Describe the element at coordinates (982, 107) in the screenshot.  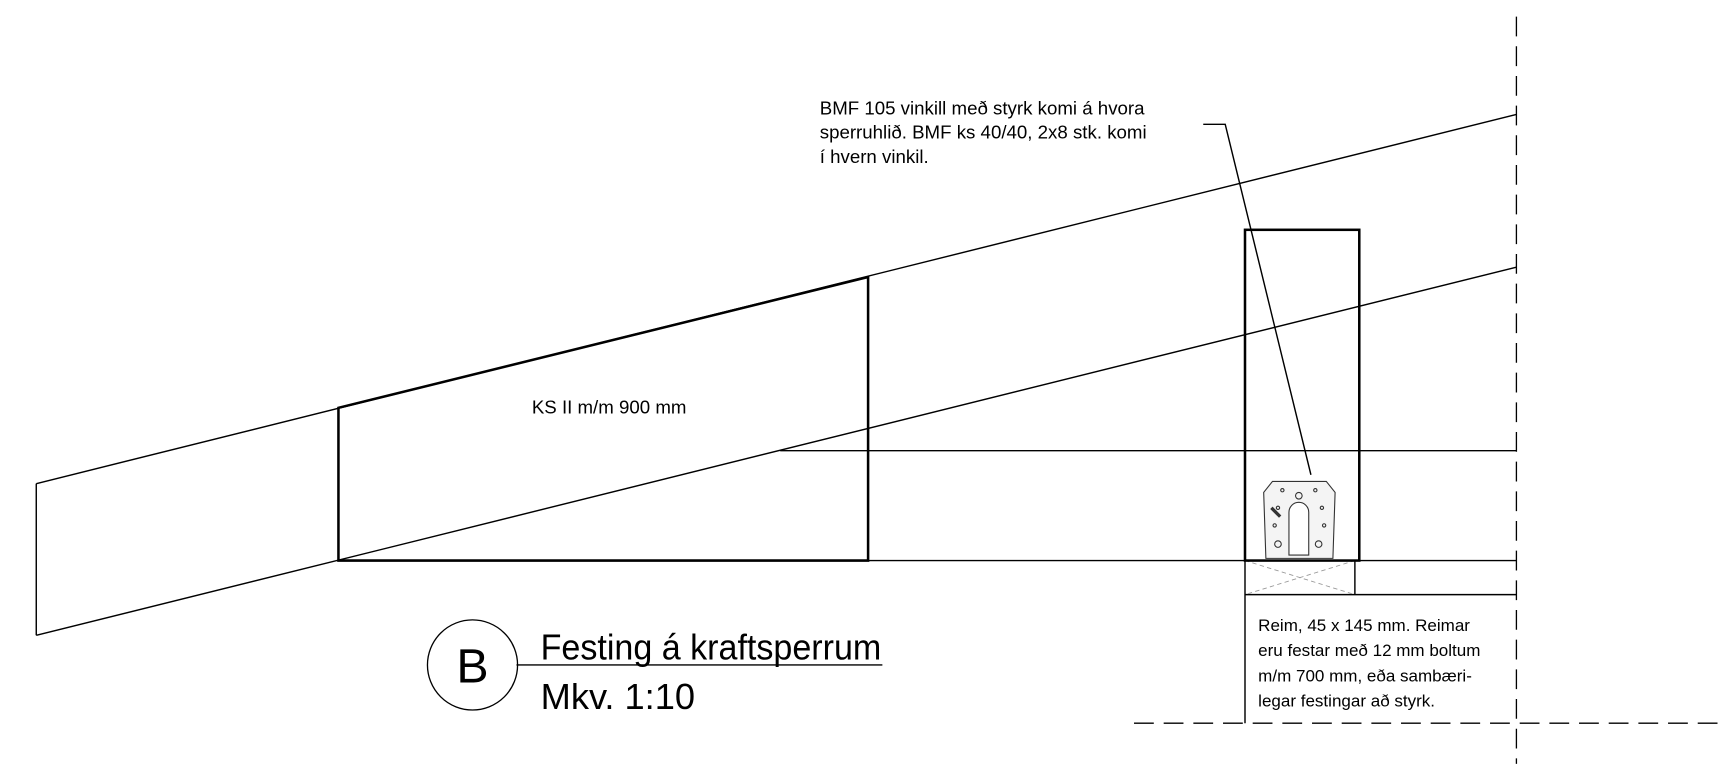
I see `note-line: BMF 105 vinkill með styrk komi á hvora` at that location.